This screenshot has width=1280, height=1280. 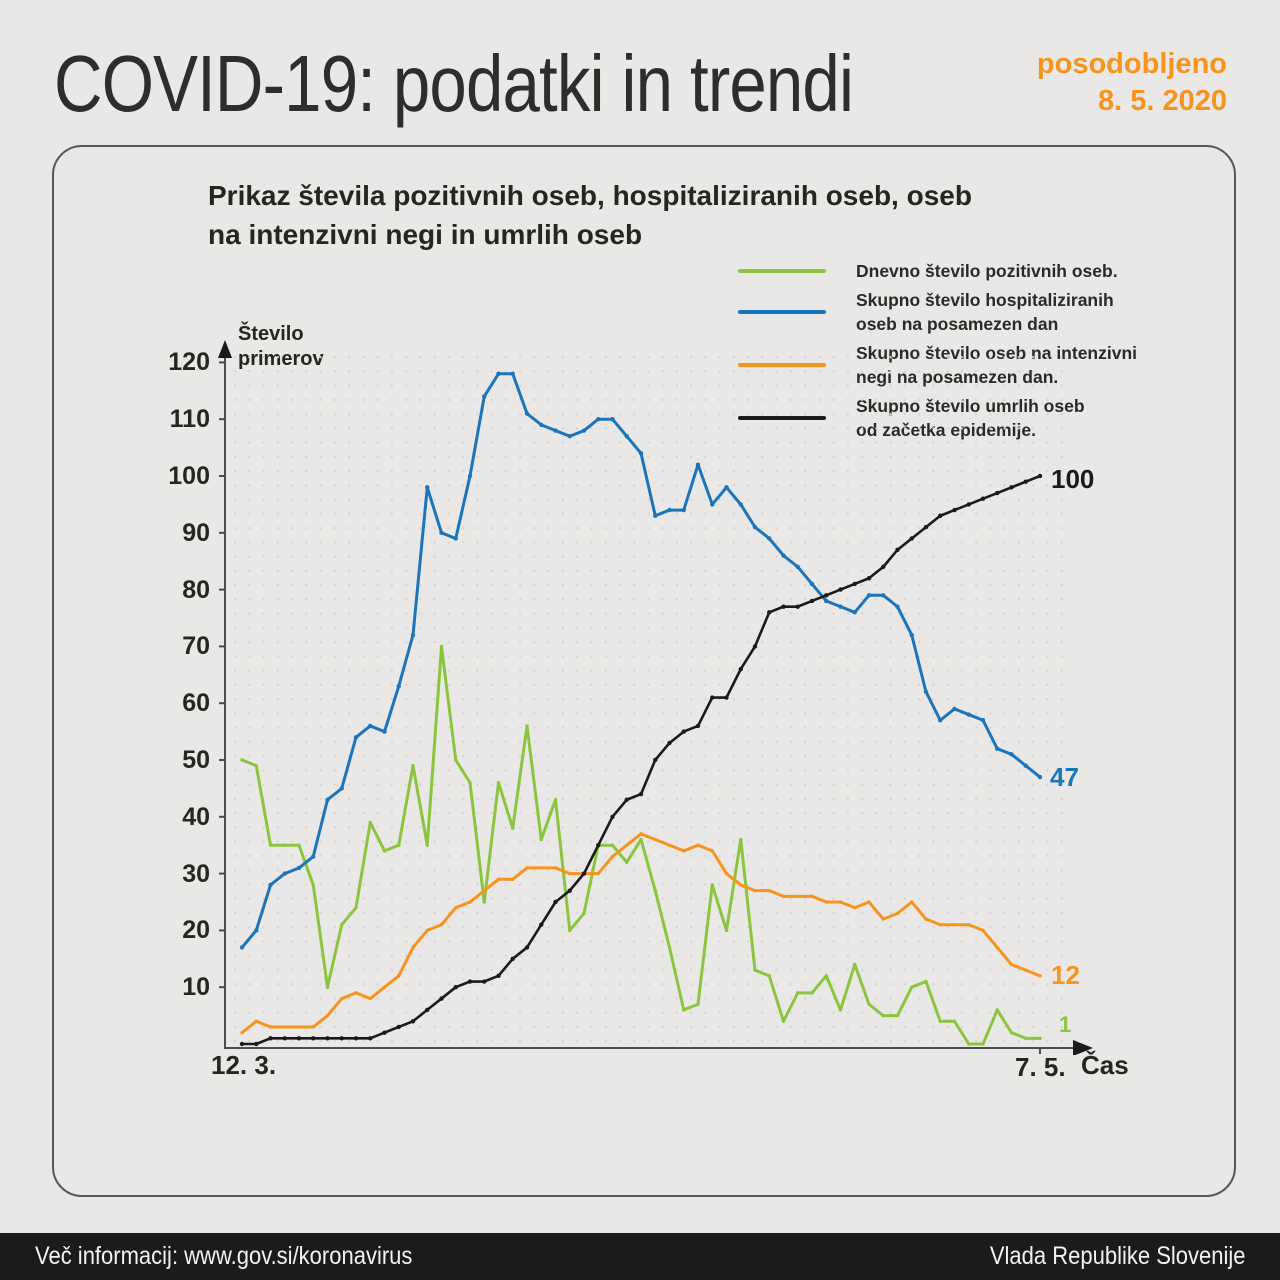 What do you see at coordinates (244, 1065) in the screenshot?
I see `x-axis-start-label: 12. 3.` at bounding box center [244, 1065].